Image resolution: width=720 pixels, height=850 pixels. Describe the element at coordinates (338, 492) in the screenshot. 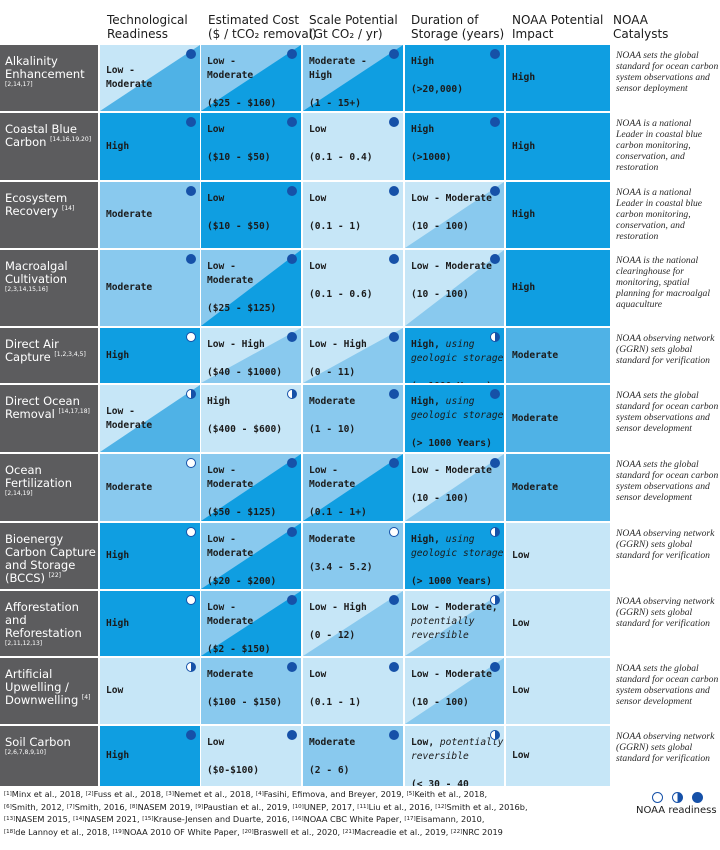

I see `cell-text: Low - Moderate (0.1 - 1+)` at that location.